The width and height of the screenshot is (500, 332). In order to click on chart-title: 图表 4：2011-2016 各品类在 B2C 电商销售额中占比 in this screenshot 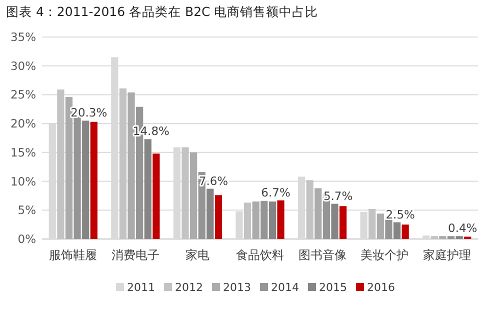, I will do `click(162, 11)`.